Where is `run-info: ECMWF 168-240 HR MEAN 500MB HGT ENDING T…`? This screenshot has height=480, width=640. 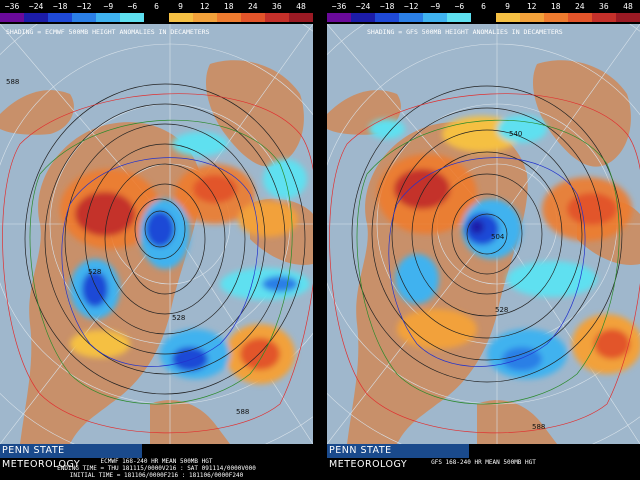 run-info: ECMWF 168-240 HR MEAN 500MB HGT ENDING T… is located at coordinates (156, 468).